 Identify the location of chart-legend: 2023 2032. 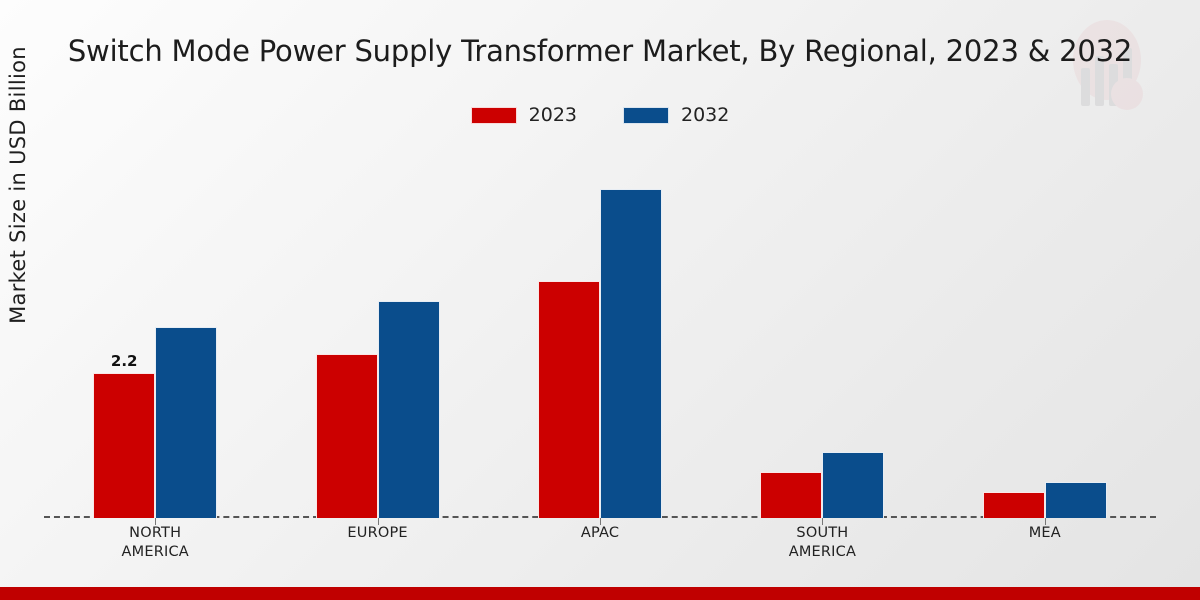
(600, 115).